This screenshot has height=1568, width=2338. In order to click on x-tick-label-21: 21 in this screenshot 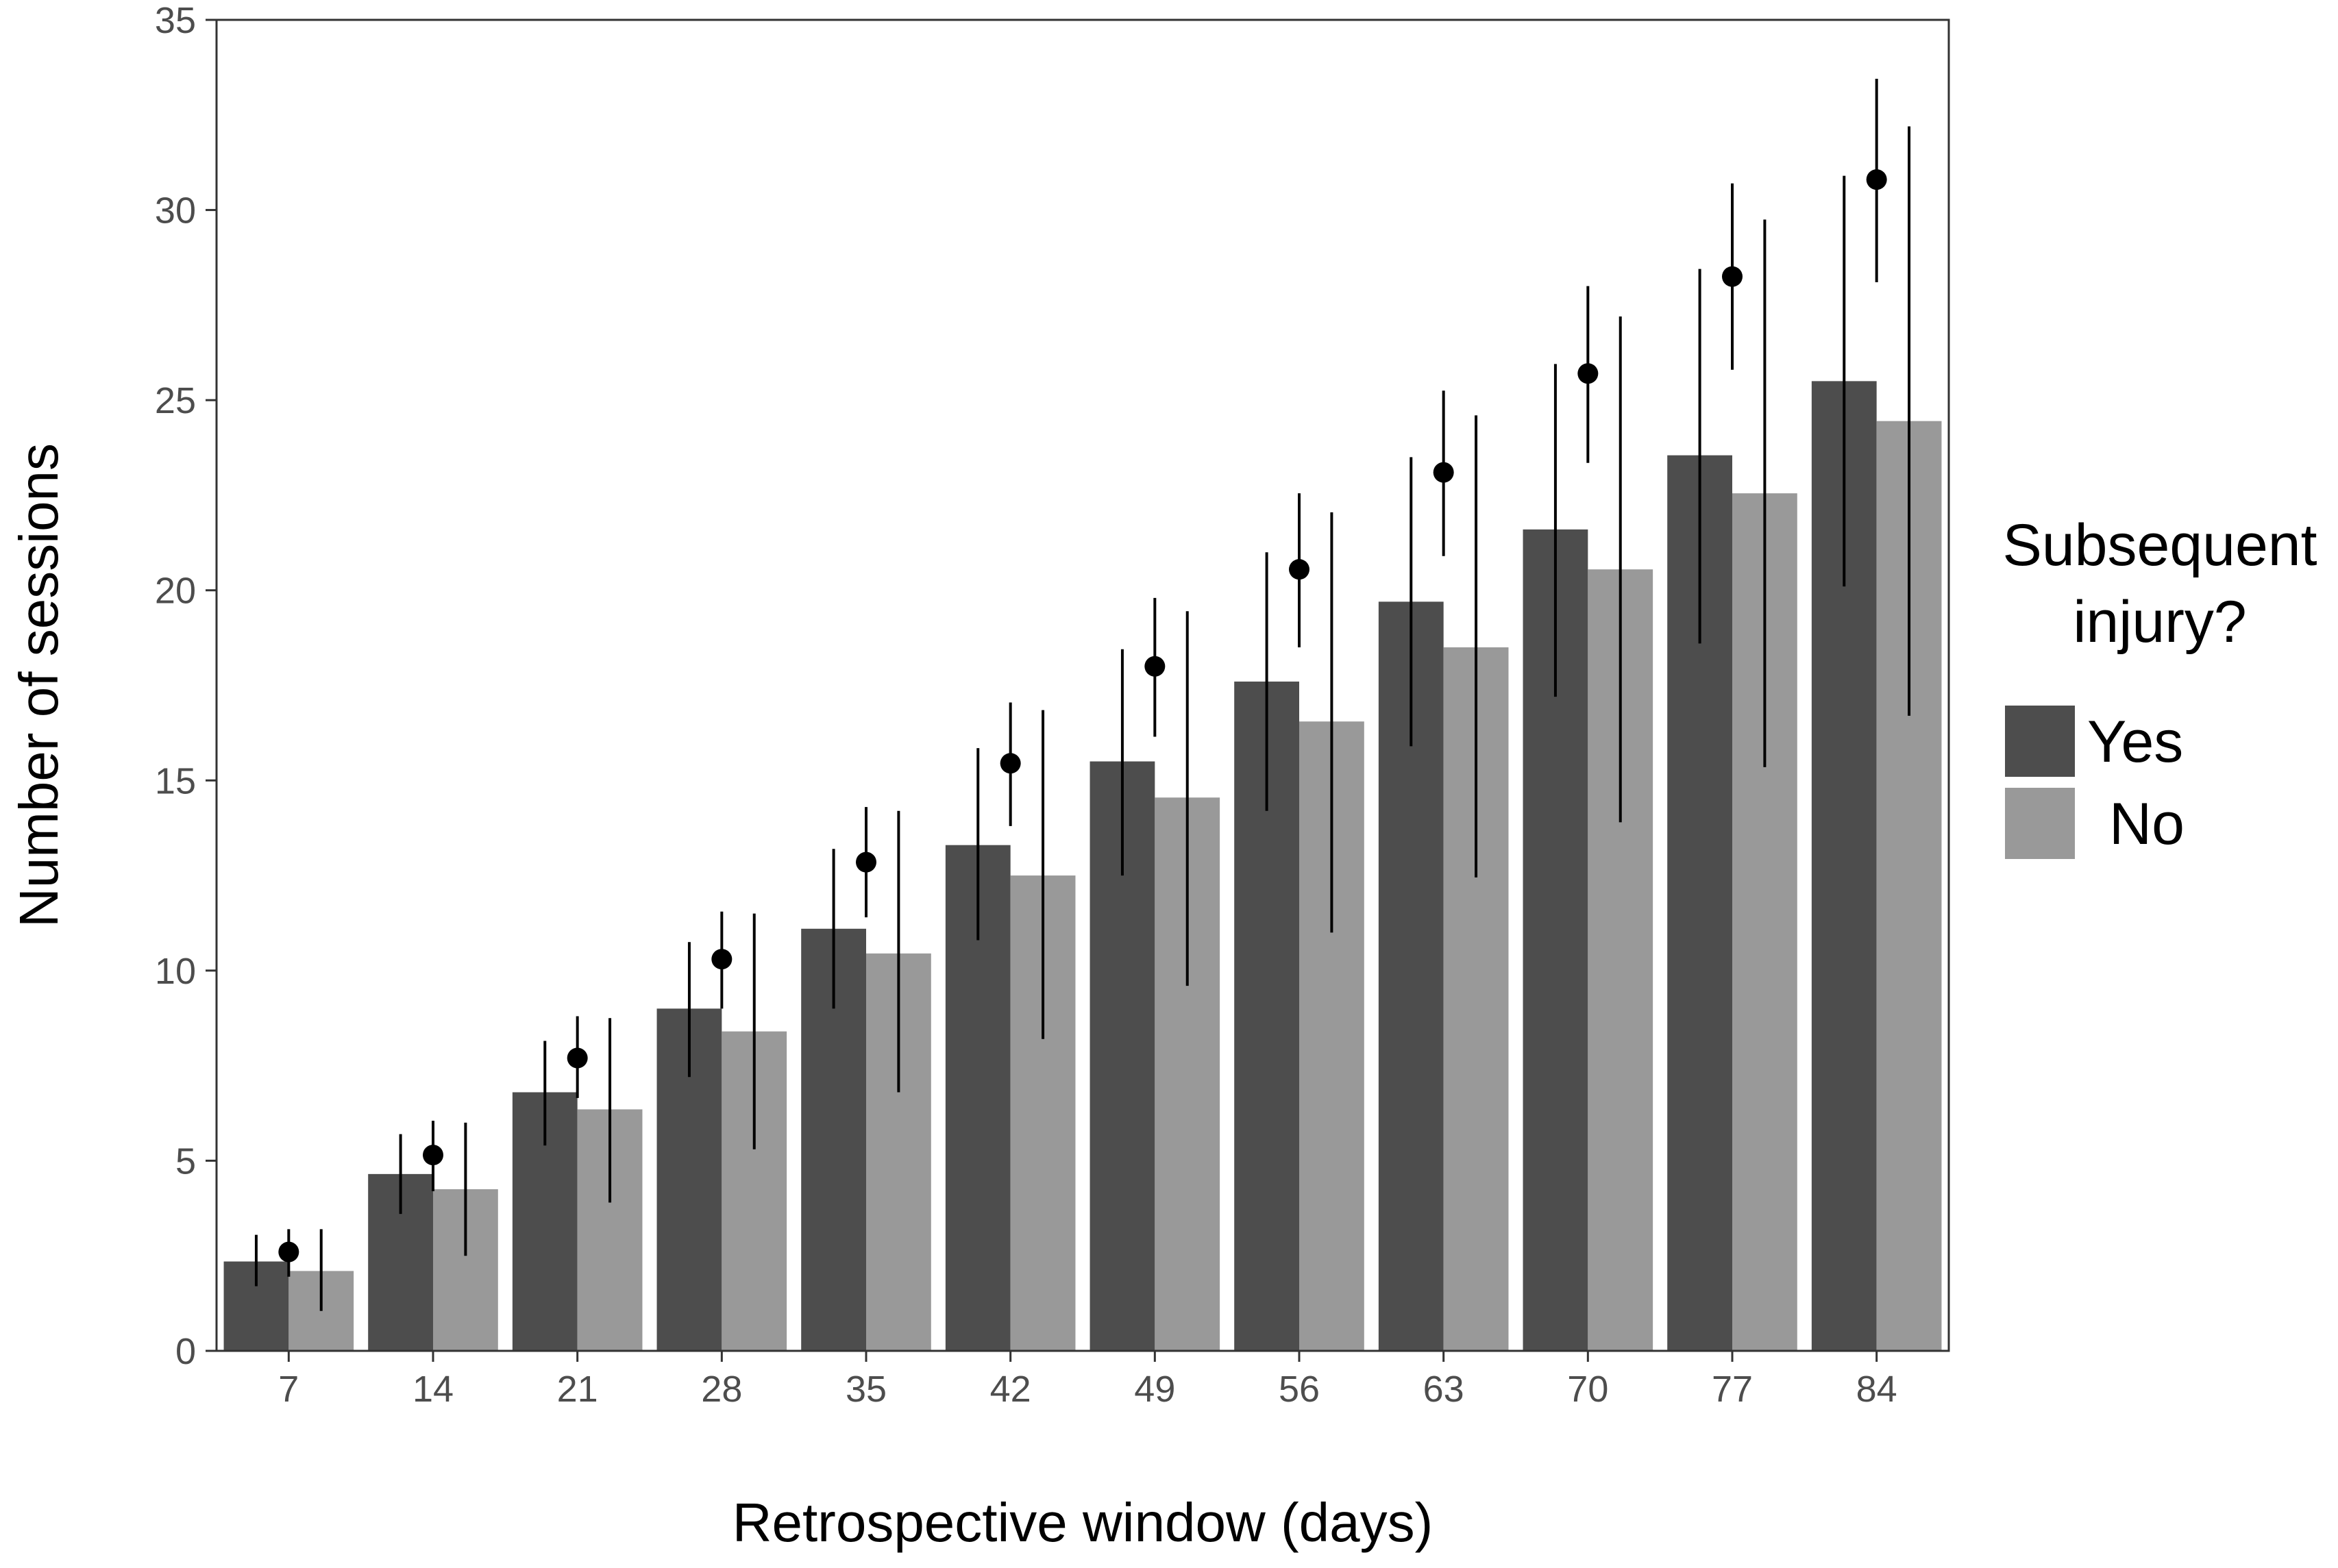, I will do `click(577, 1389)`.